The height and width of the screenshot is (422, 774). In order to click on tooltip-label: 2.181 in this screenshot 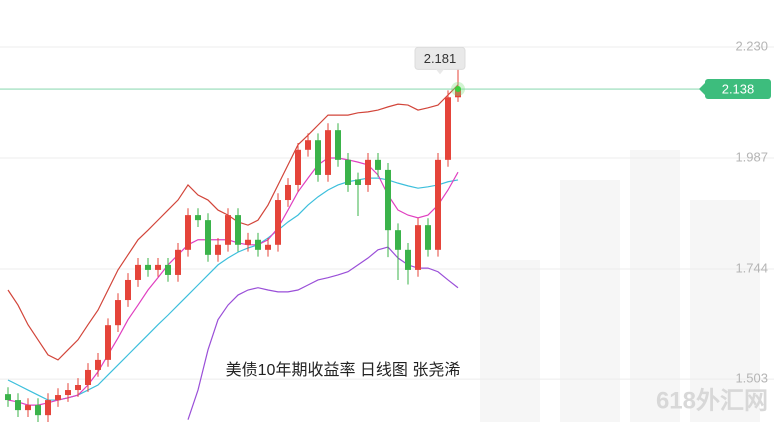, I will do `click(440, 58)`.